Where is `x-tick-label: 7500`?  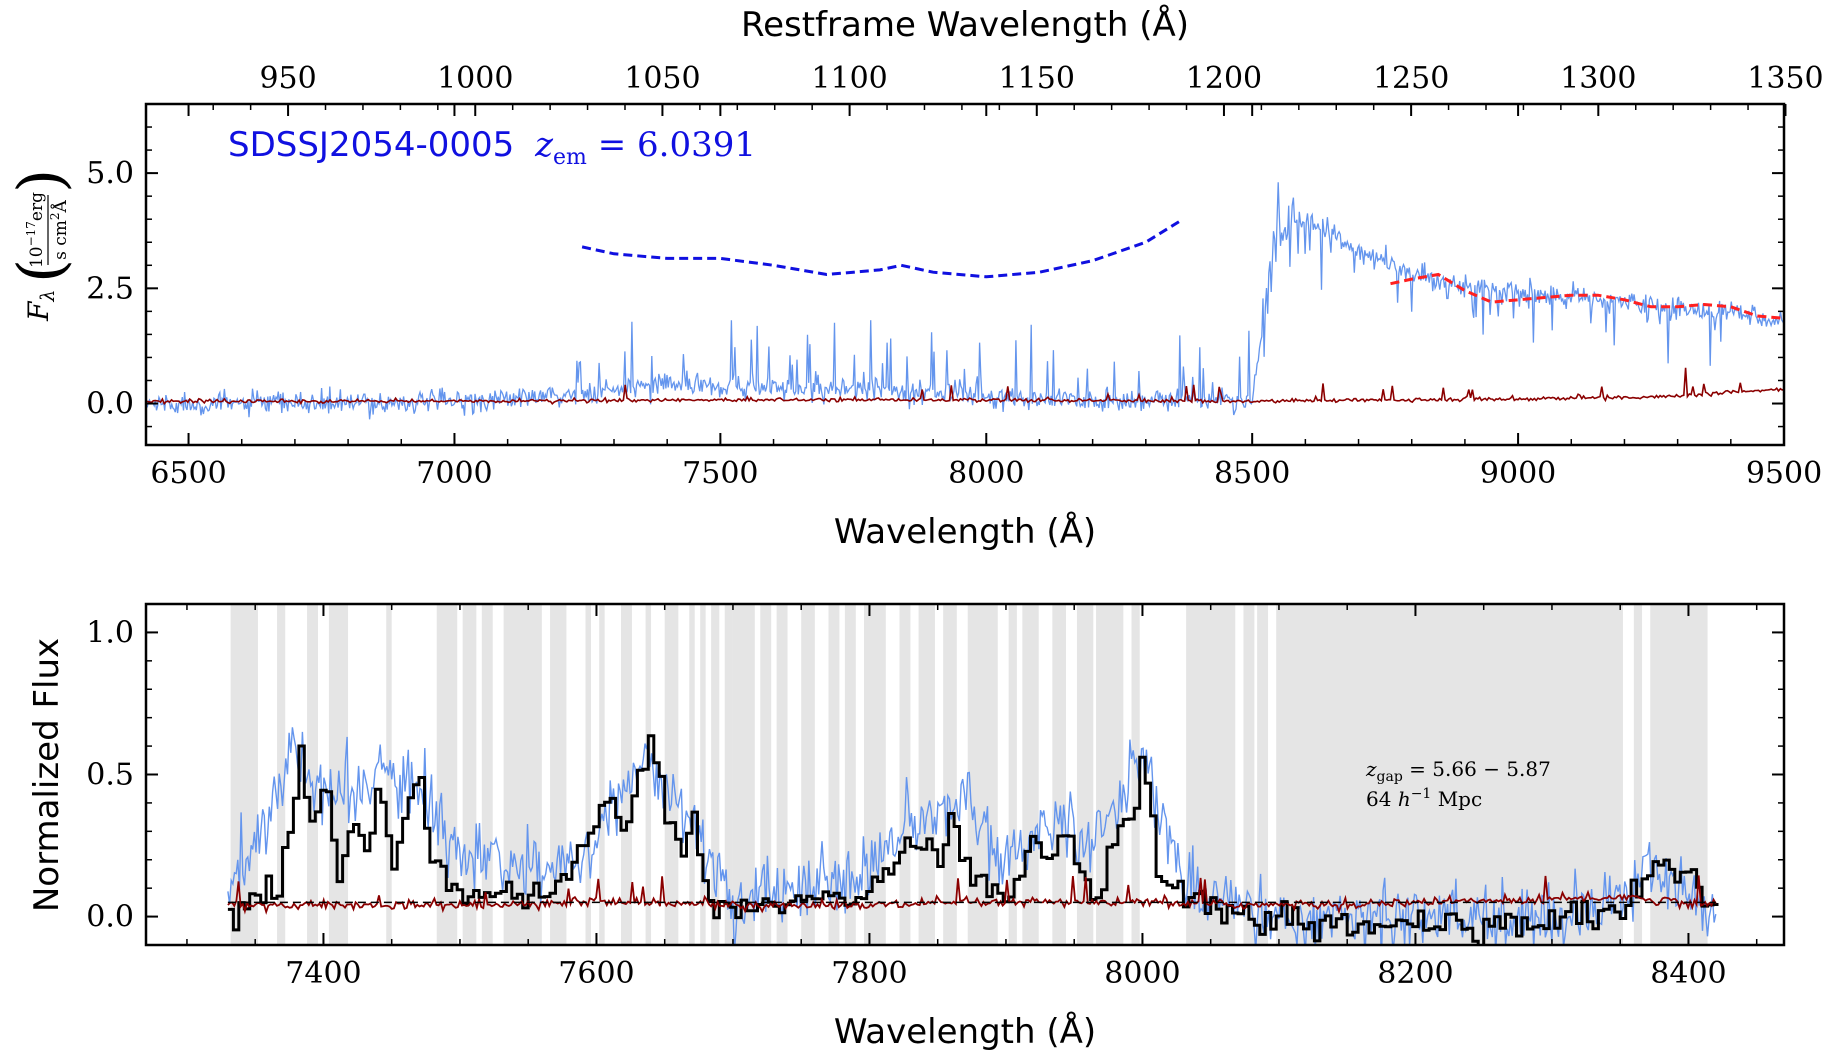
x-tick-label: 7500 is located at coordinates (720, 473).